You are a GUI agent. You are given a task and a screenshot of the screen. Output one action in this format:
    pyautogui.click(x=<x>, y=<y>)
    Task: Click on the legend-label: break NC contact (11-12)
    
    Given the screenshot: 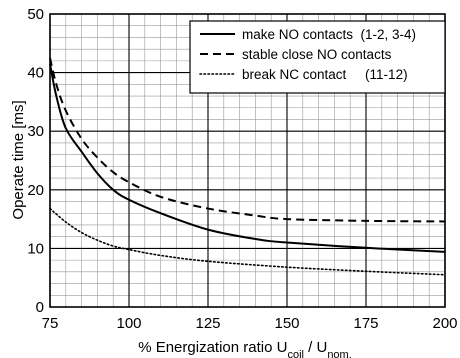 What is the action you would take?
    pyautogui.click(x=325, y=74)
    